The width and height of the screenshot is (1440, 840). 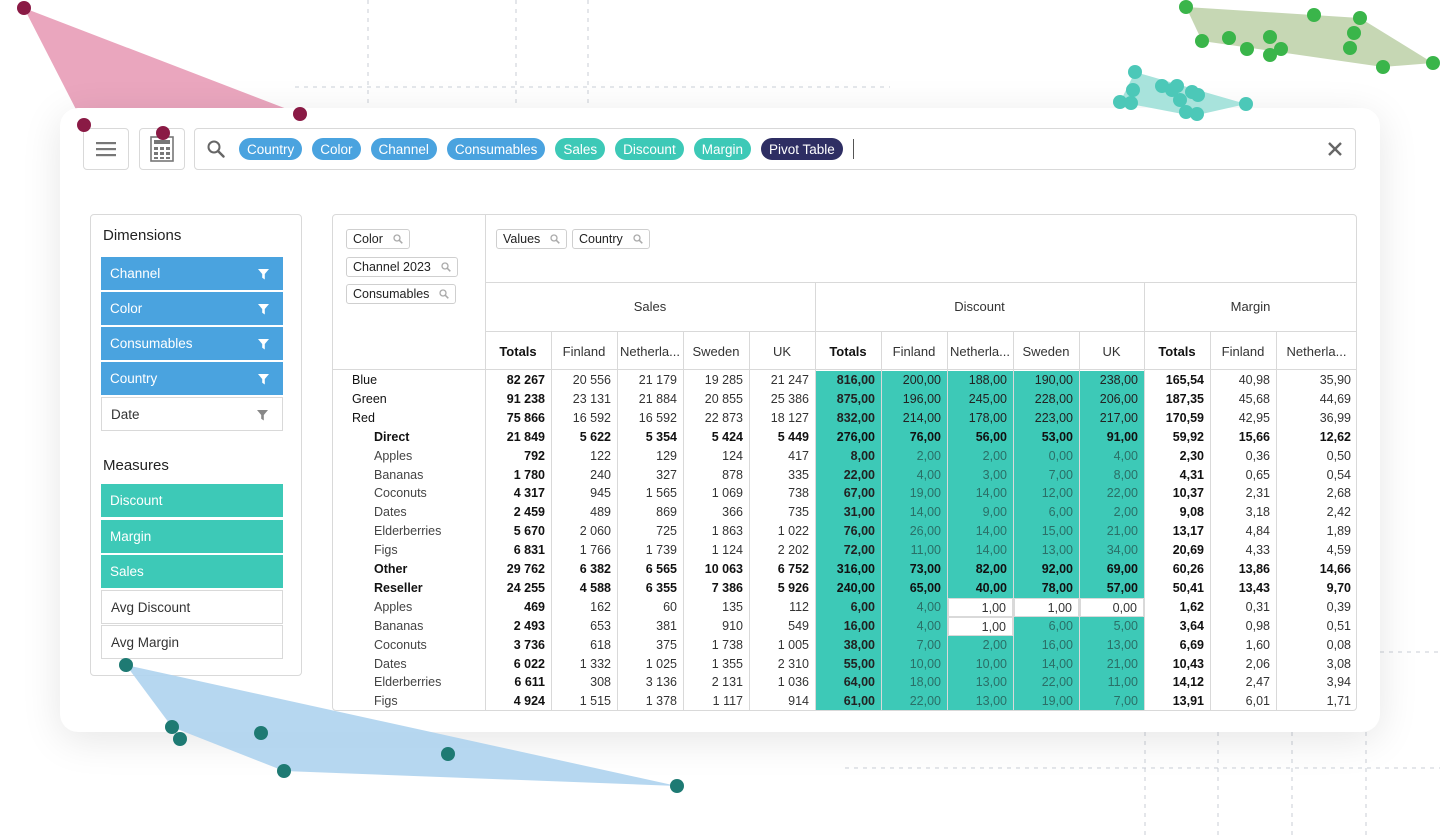 What do you see at coordinates (980, 418) in the screenshot?
I see `table-cell: 178,00` at bounding box center [980, 418].